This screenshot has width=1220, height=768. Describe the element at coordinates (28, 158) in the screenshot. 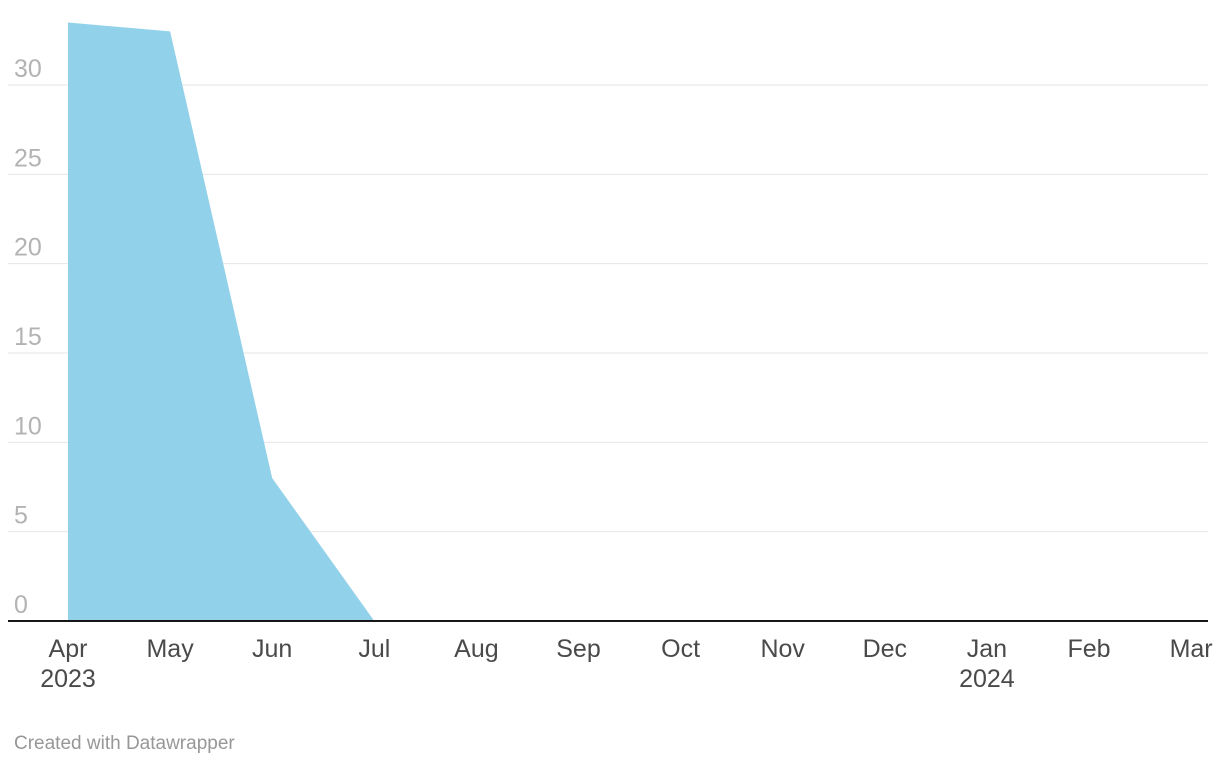

I see `y-tick-label: 25` at that location.